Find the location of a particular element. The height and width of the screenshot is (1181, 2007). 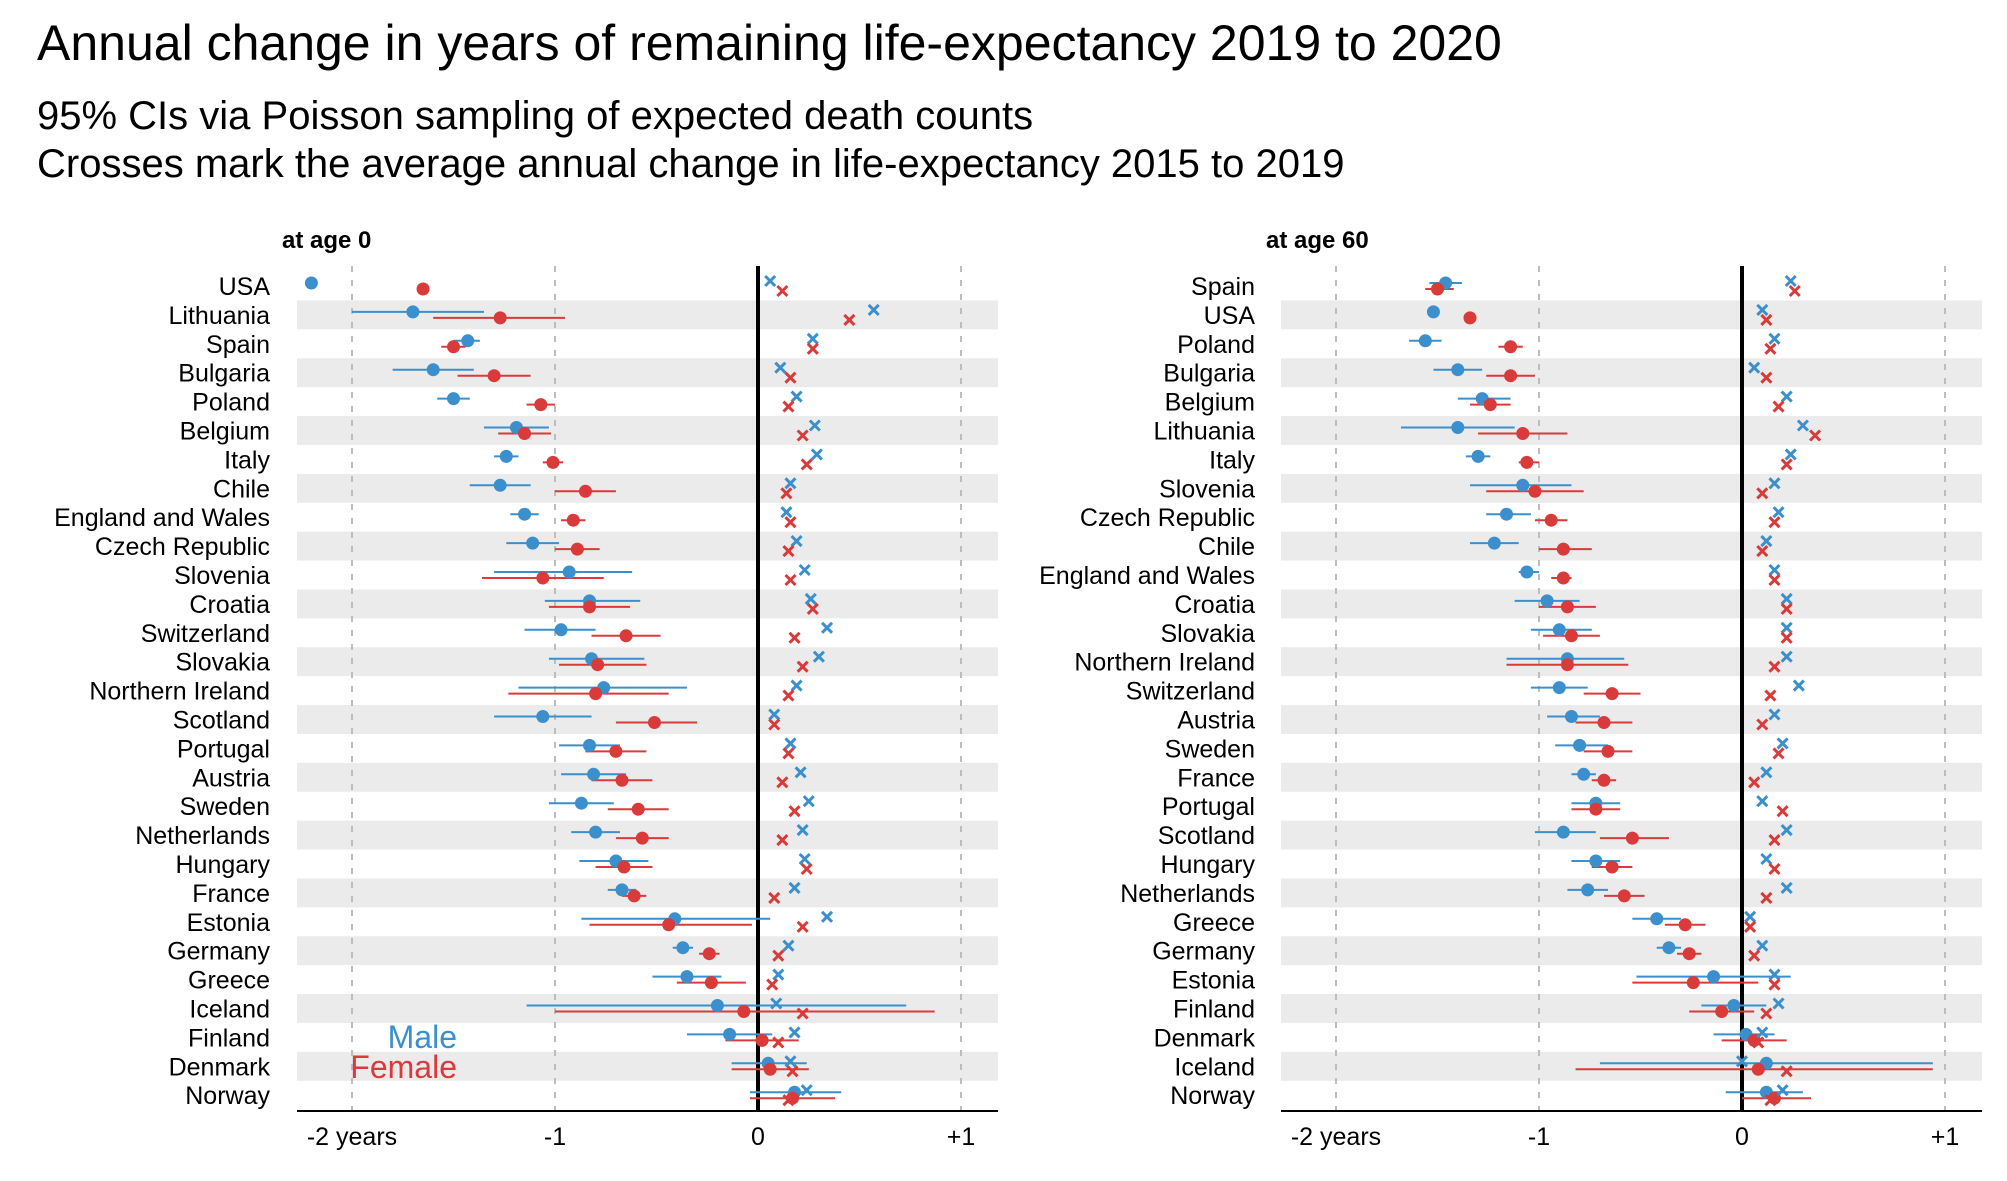

x-tick-label: -1 is located at coordinates (1539, 1137).